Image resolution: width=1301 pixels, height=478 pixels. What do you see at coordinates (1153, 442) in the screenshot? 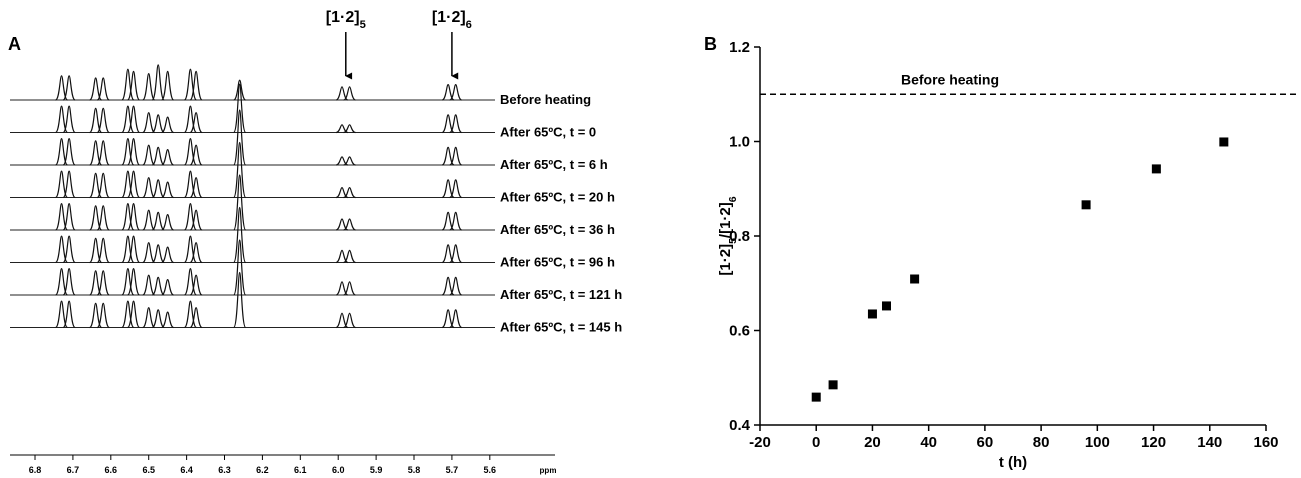
I see `x-tick-label: 120` at bounding box center [1153, 442].